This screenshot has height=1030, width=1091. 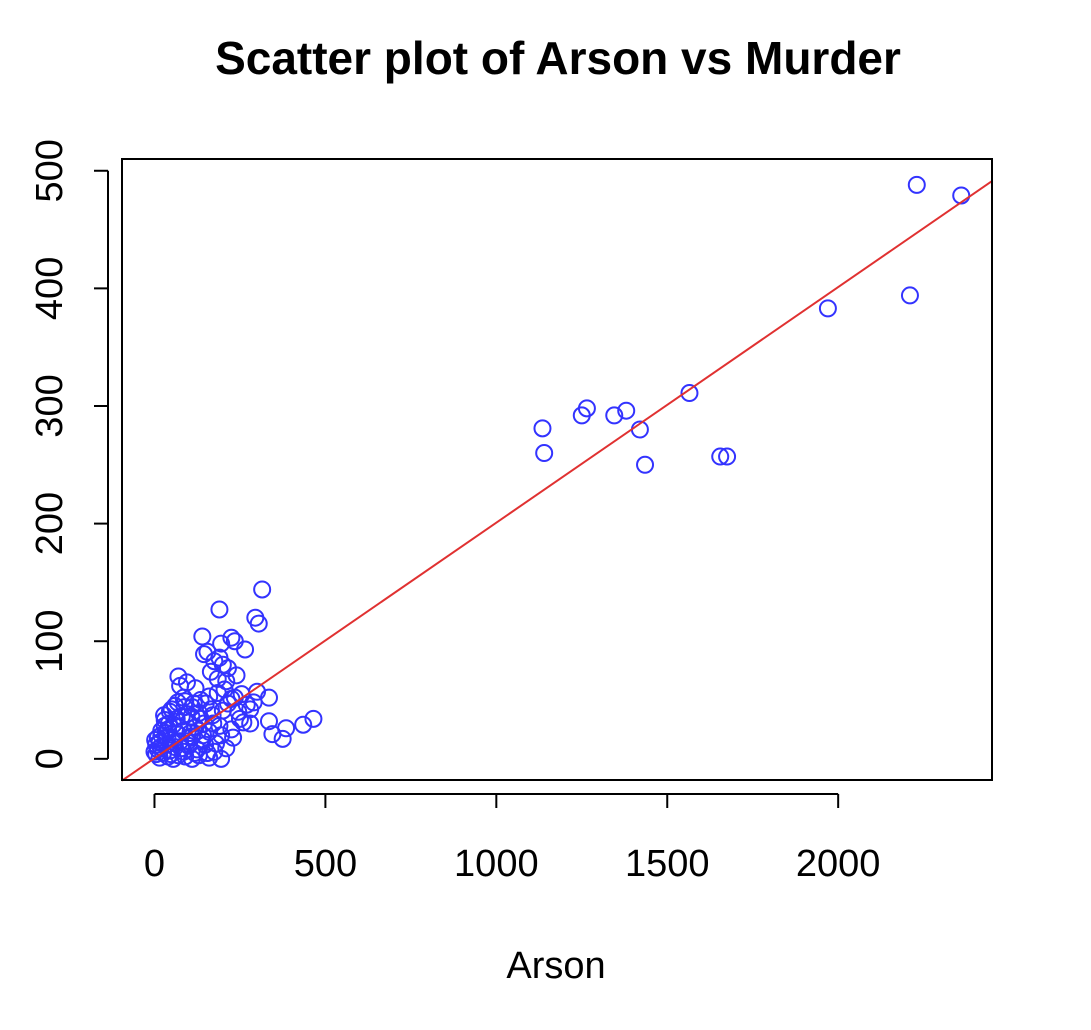 What do you see at coordinates (50, 641) in the screenshot?
I see `y-tick-label: 100` at bounding box center [50, 641].